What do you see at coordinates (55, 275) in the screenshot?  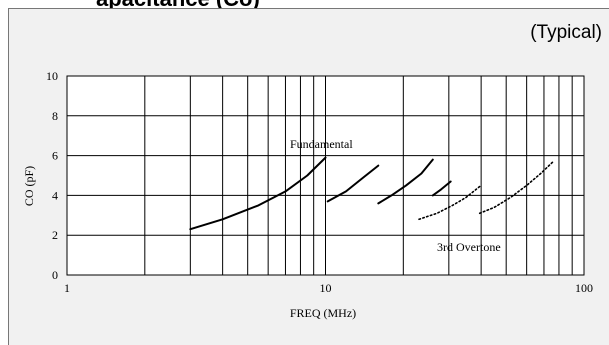 I see `y-tick-label: 0` at bounding box center [55, 275].